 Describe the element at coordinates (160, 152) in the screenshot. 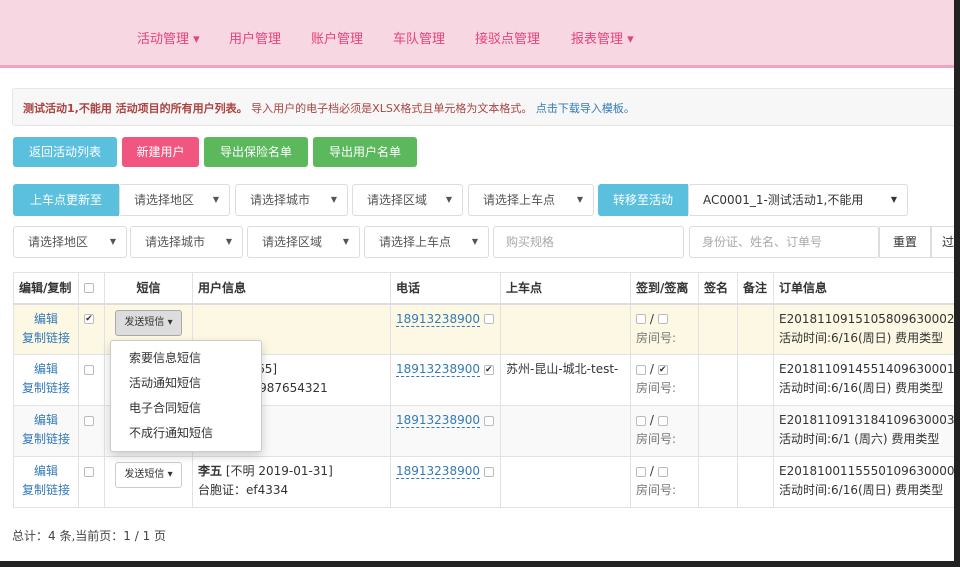

I see `new-user-button: 新建用户` at that location.